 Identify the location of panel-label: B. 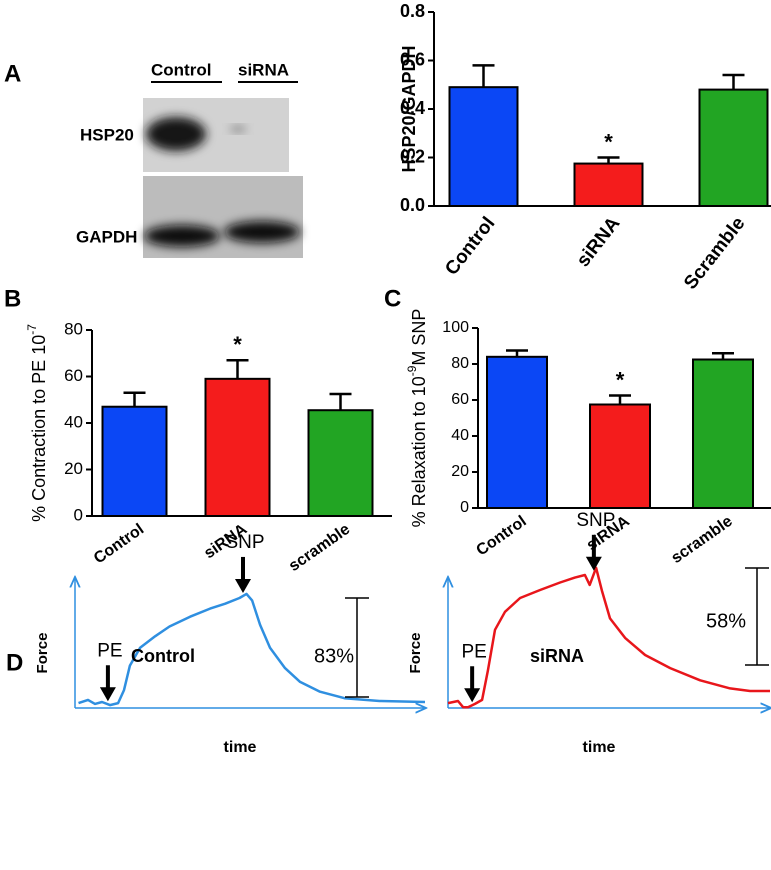
(12, 298).